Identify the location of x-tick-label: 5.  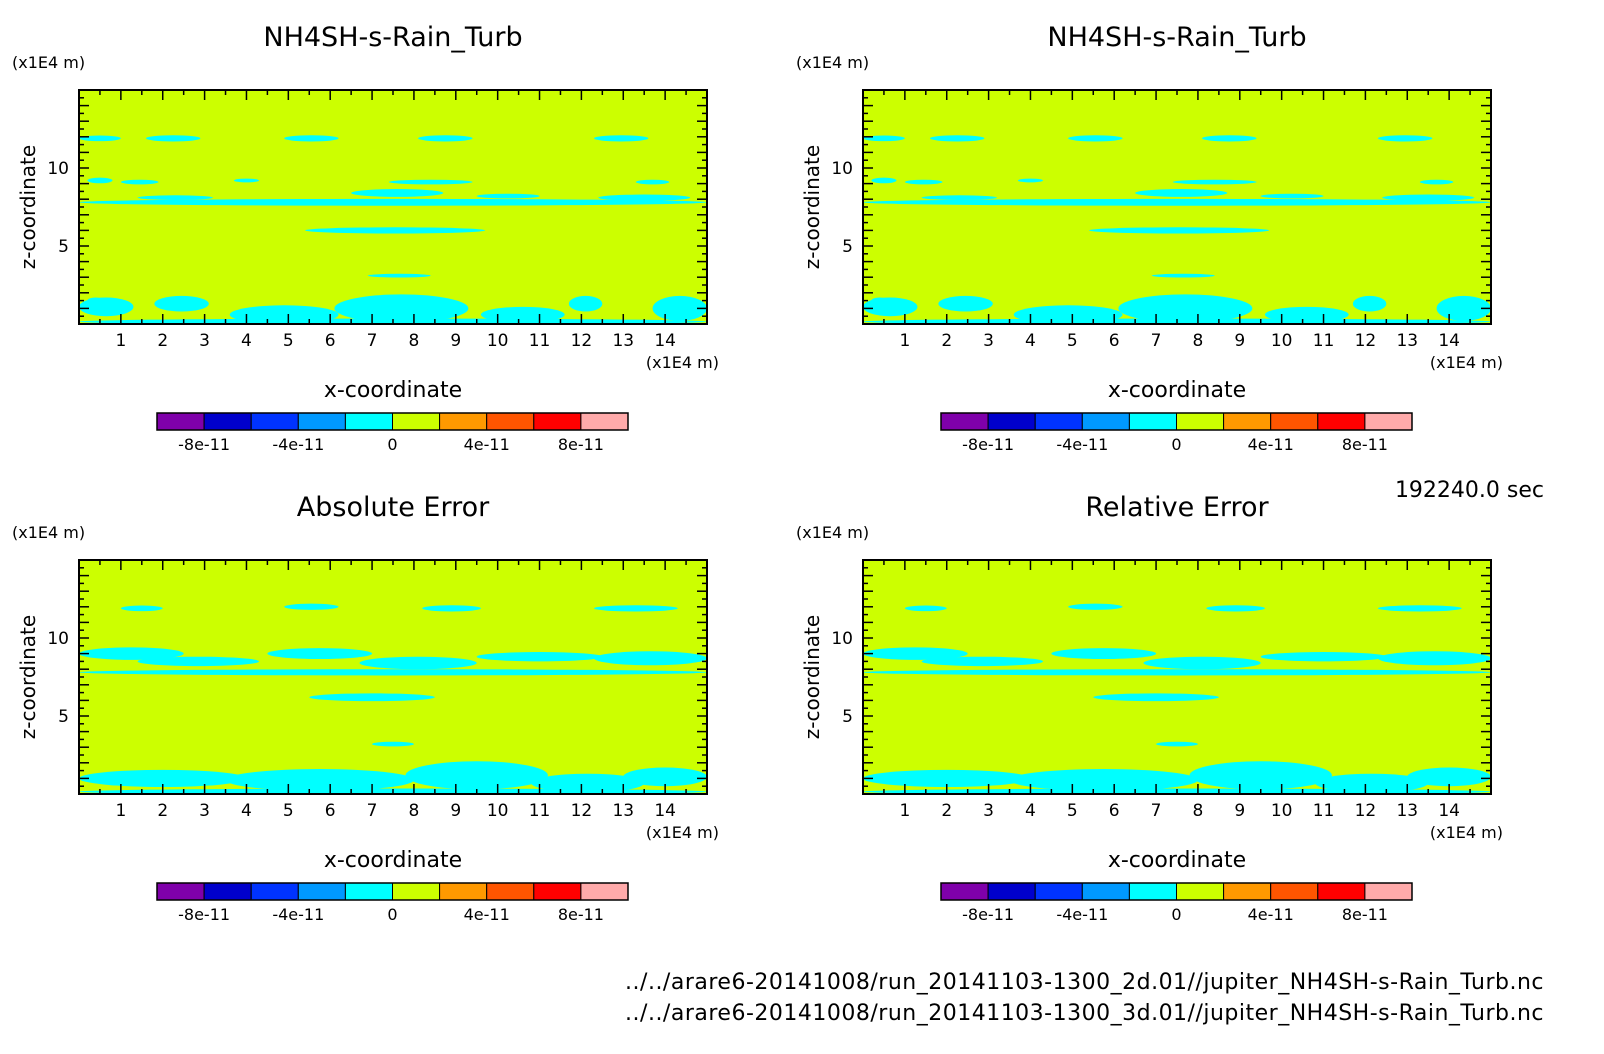
(288, 341).